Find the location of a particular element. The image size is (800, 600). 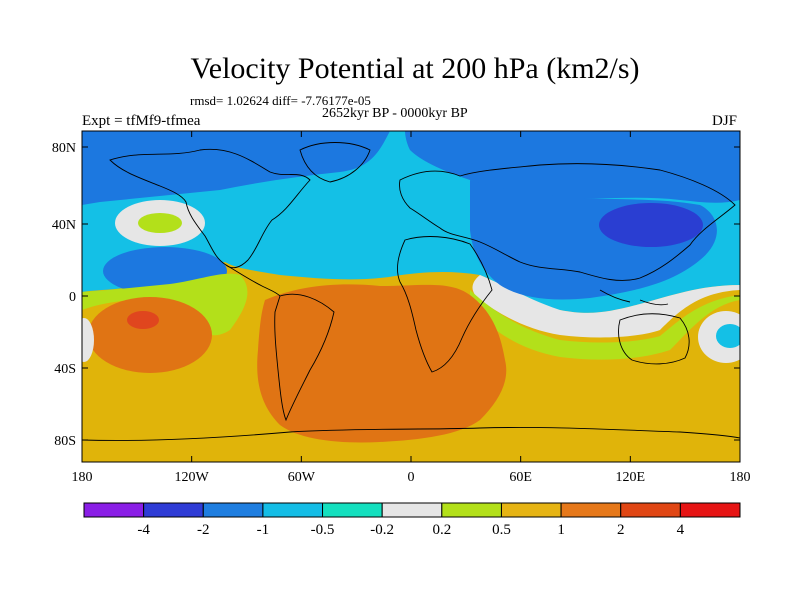

field-deep-blue-asia is located at coordinates (651, 225).